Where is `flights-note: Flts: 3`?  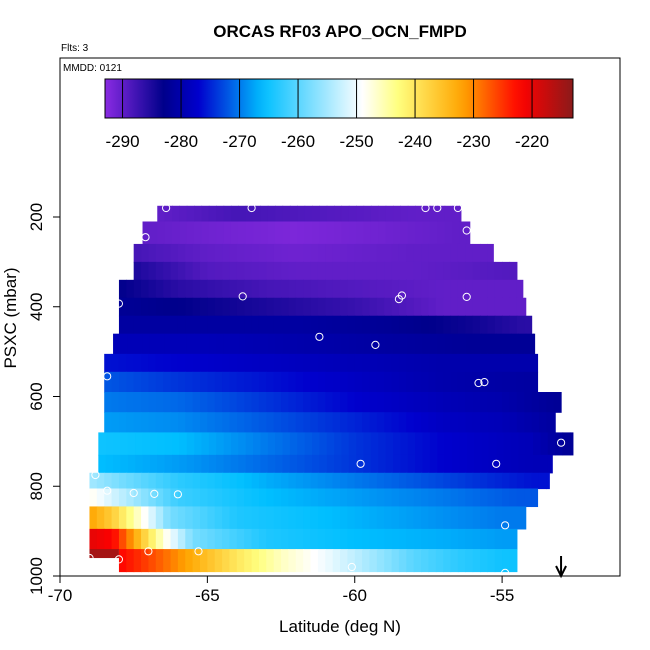 flights-note: Flts: 3 is located at coordinates (75, 48).